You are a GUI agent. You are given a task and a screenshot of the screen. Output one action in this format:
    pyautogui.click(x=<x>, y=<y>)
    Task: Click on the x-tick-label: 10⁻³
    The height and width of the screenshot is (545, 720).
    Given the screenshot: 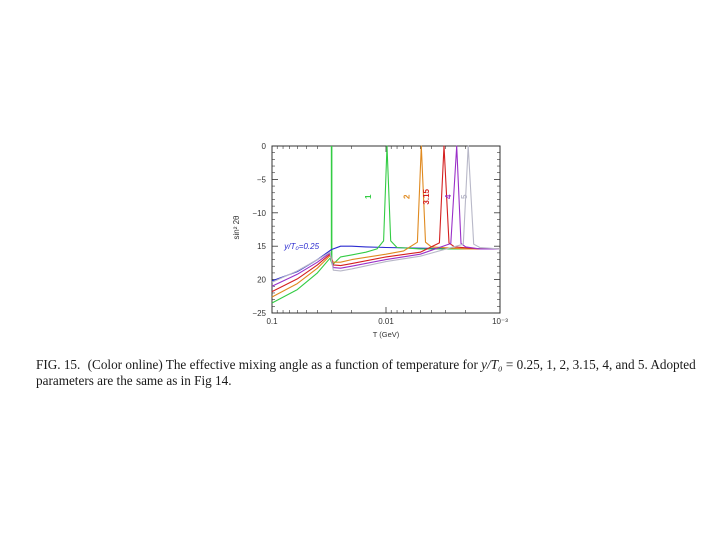 What is the action you would take?
    pyautogui.click(x=500, y=321)
    